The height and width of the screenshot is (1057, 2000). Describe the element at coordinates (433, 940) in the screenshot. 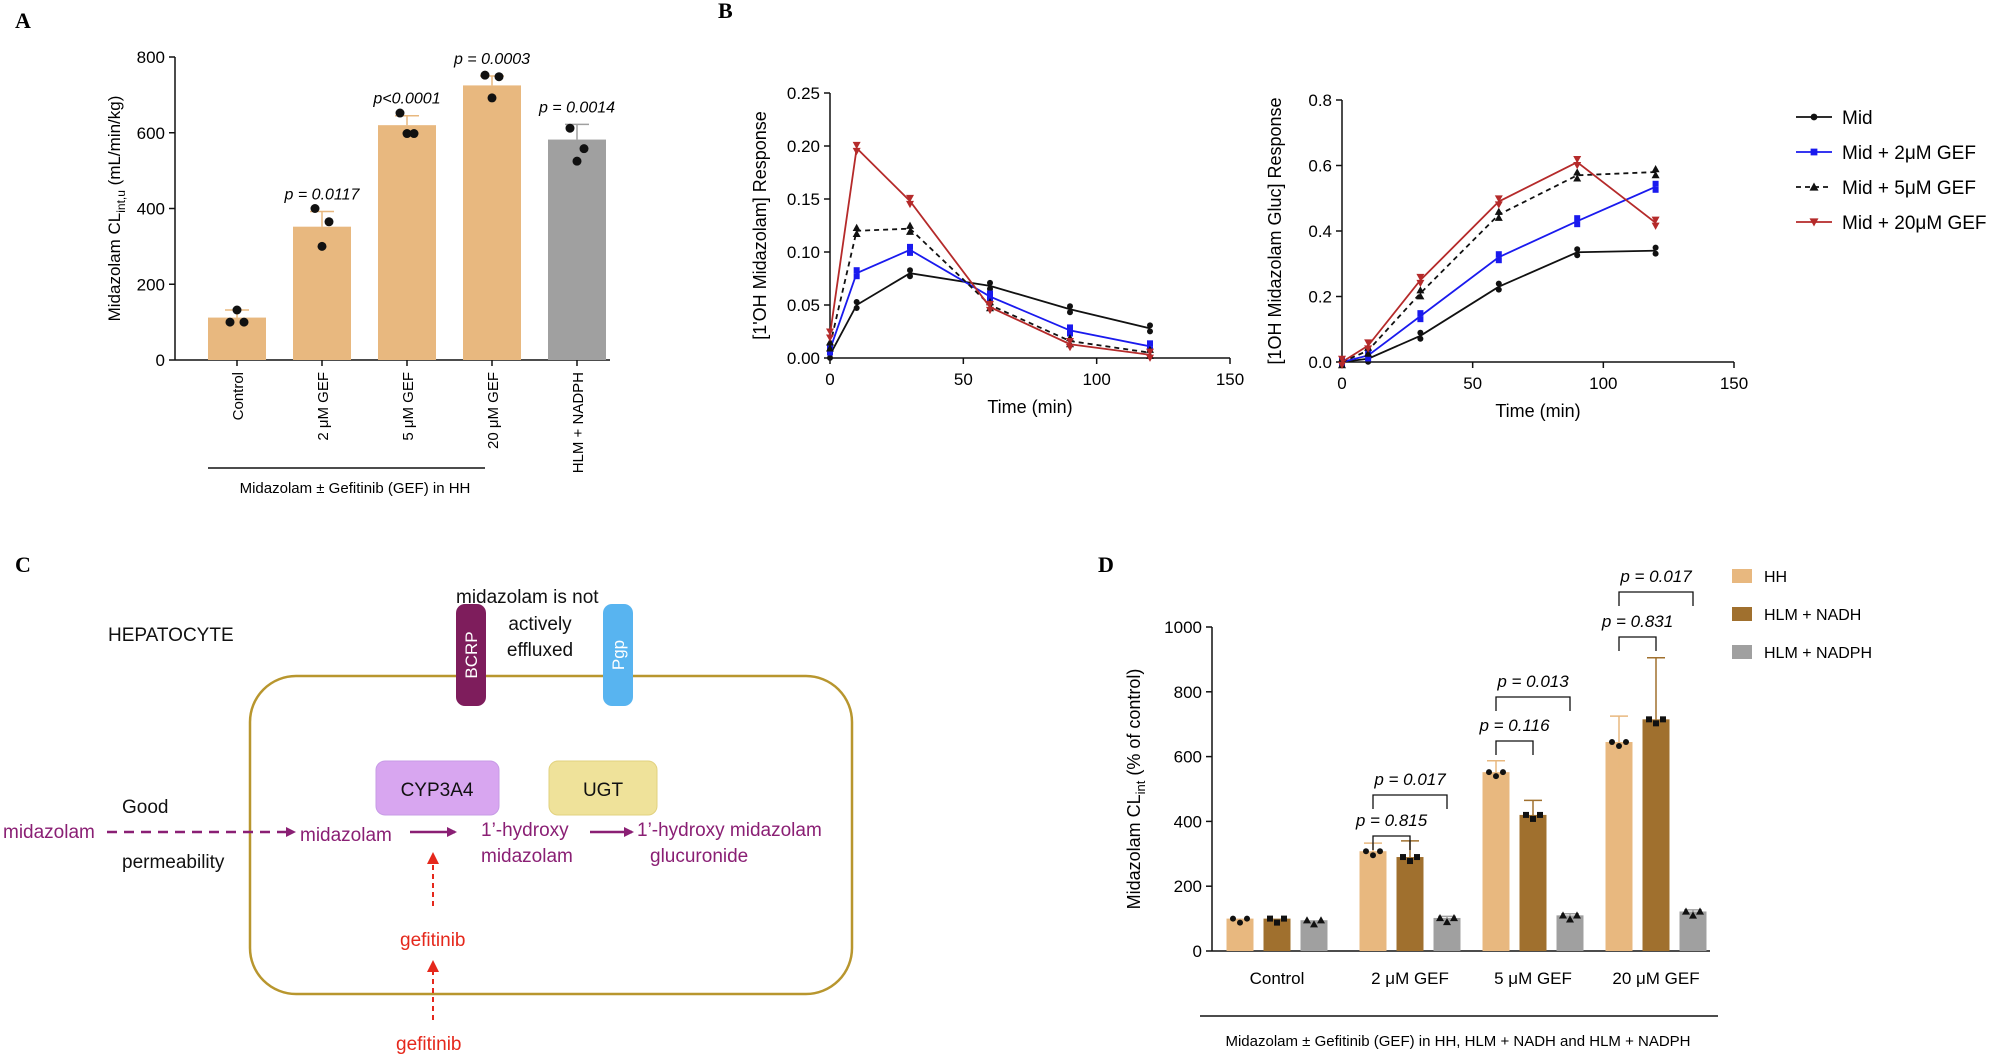

I see `gefitinib-intracellular: gefitinib` at that location.